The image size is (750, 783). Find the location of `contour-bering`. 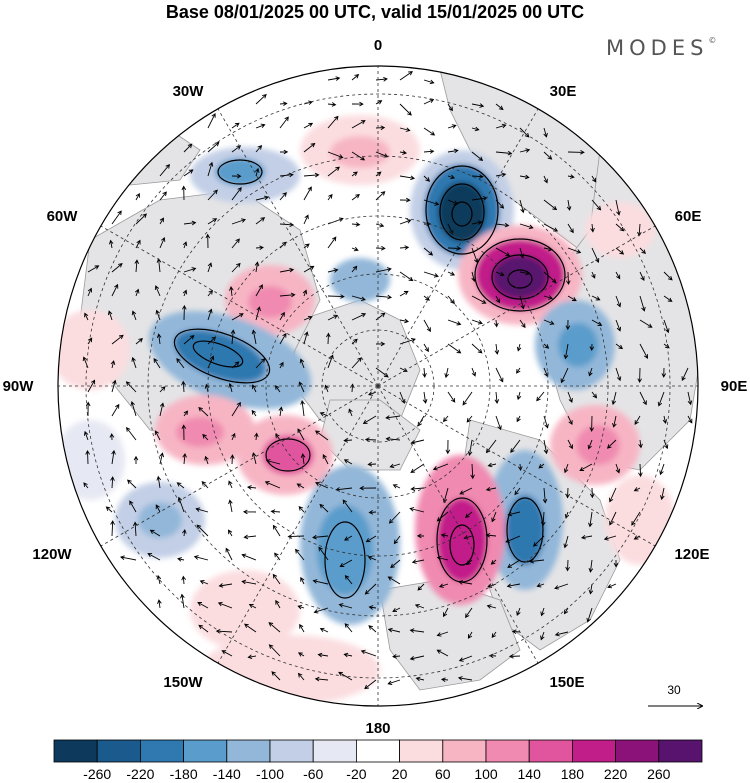

contour-bering is located at coordinates (345, 560).